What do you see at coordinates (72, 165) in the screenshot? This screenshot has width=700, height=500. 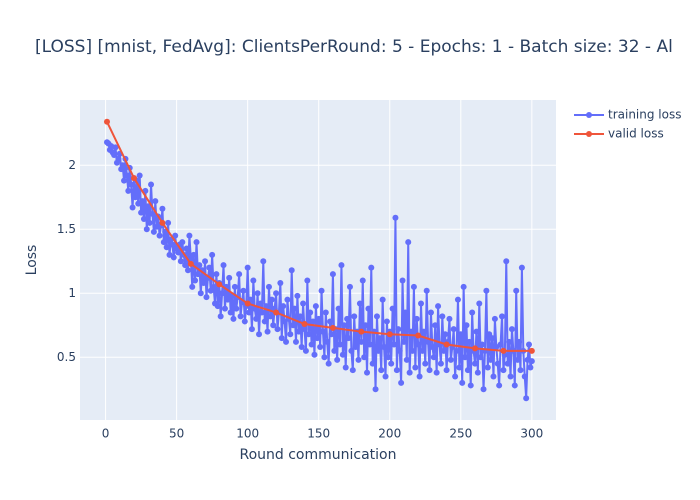 I see `y-tick-label: 2` at bounding box center [72, 165].